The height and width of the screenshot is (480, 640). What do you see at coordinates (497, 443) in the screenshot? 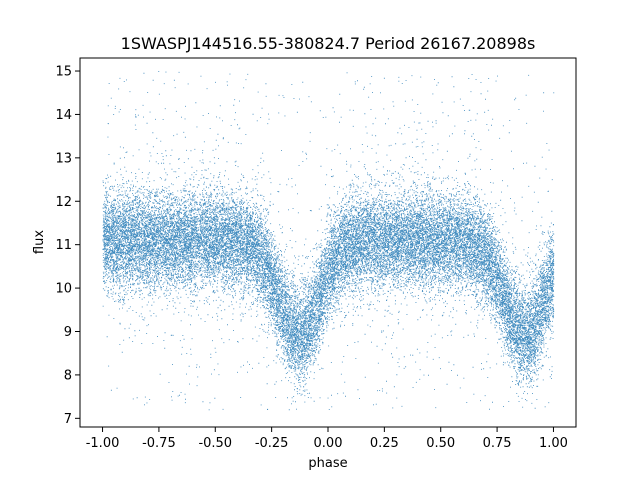
I see `x-tick-label: 0.75` at bounding box center [497, 443].